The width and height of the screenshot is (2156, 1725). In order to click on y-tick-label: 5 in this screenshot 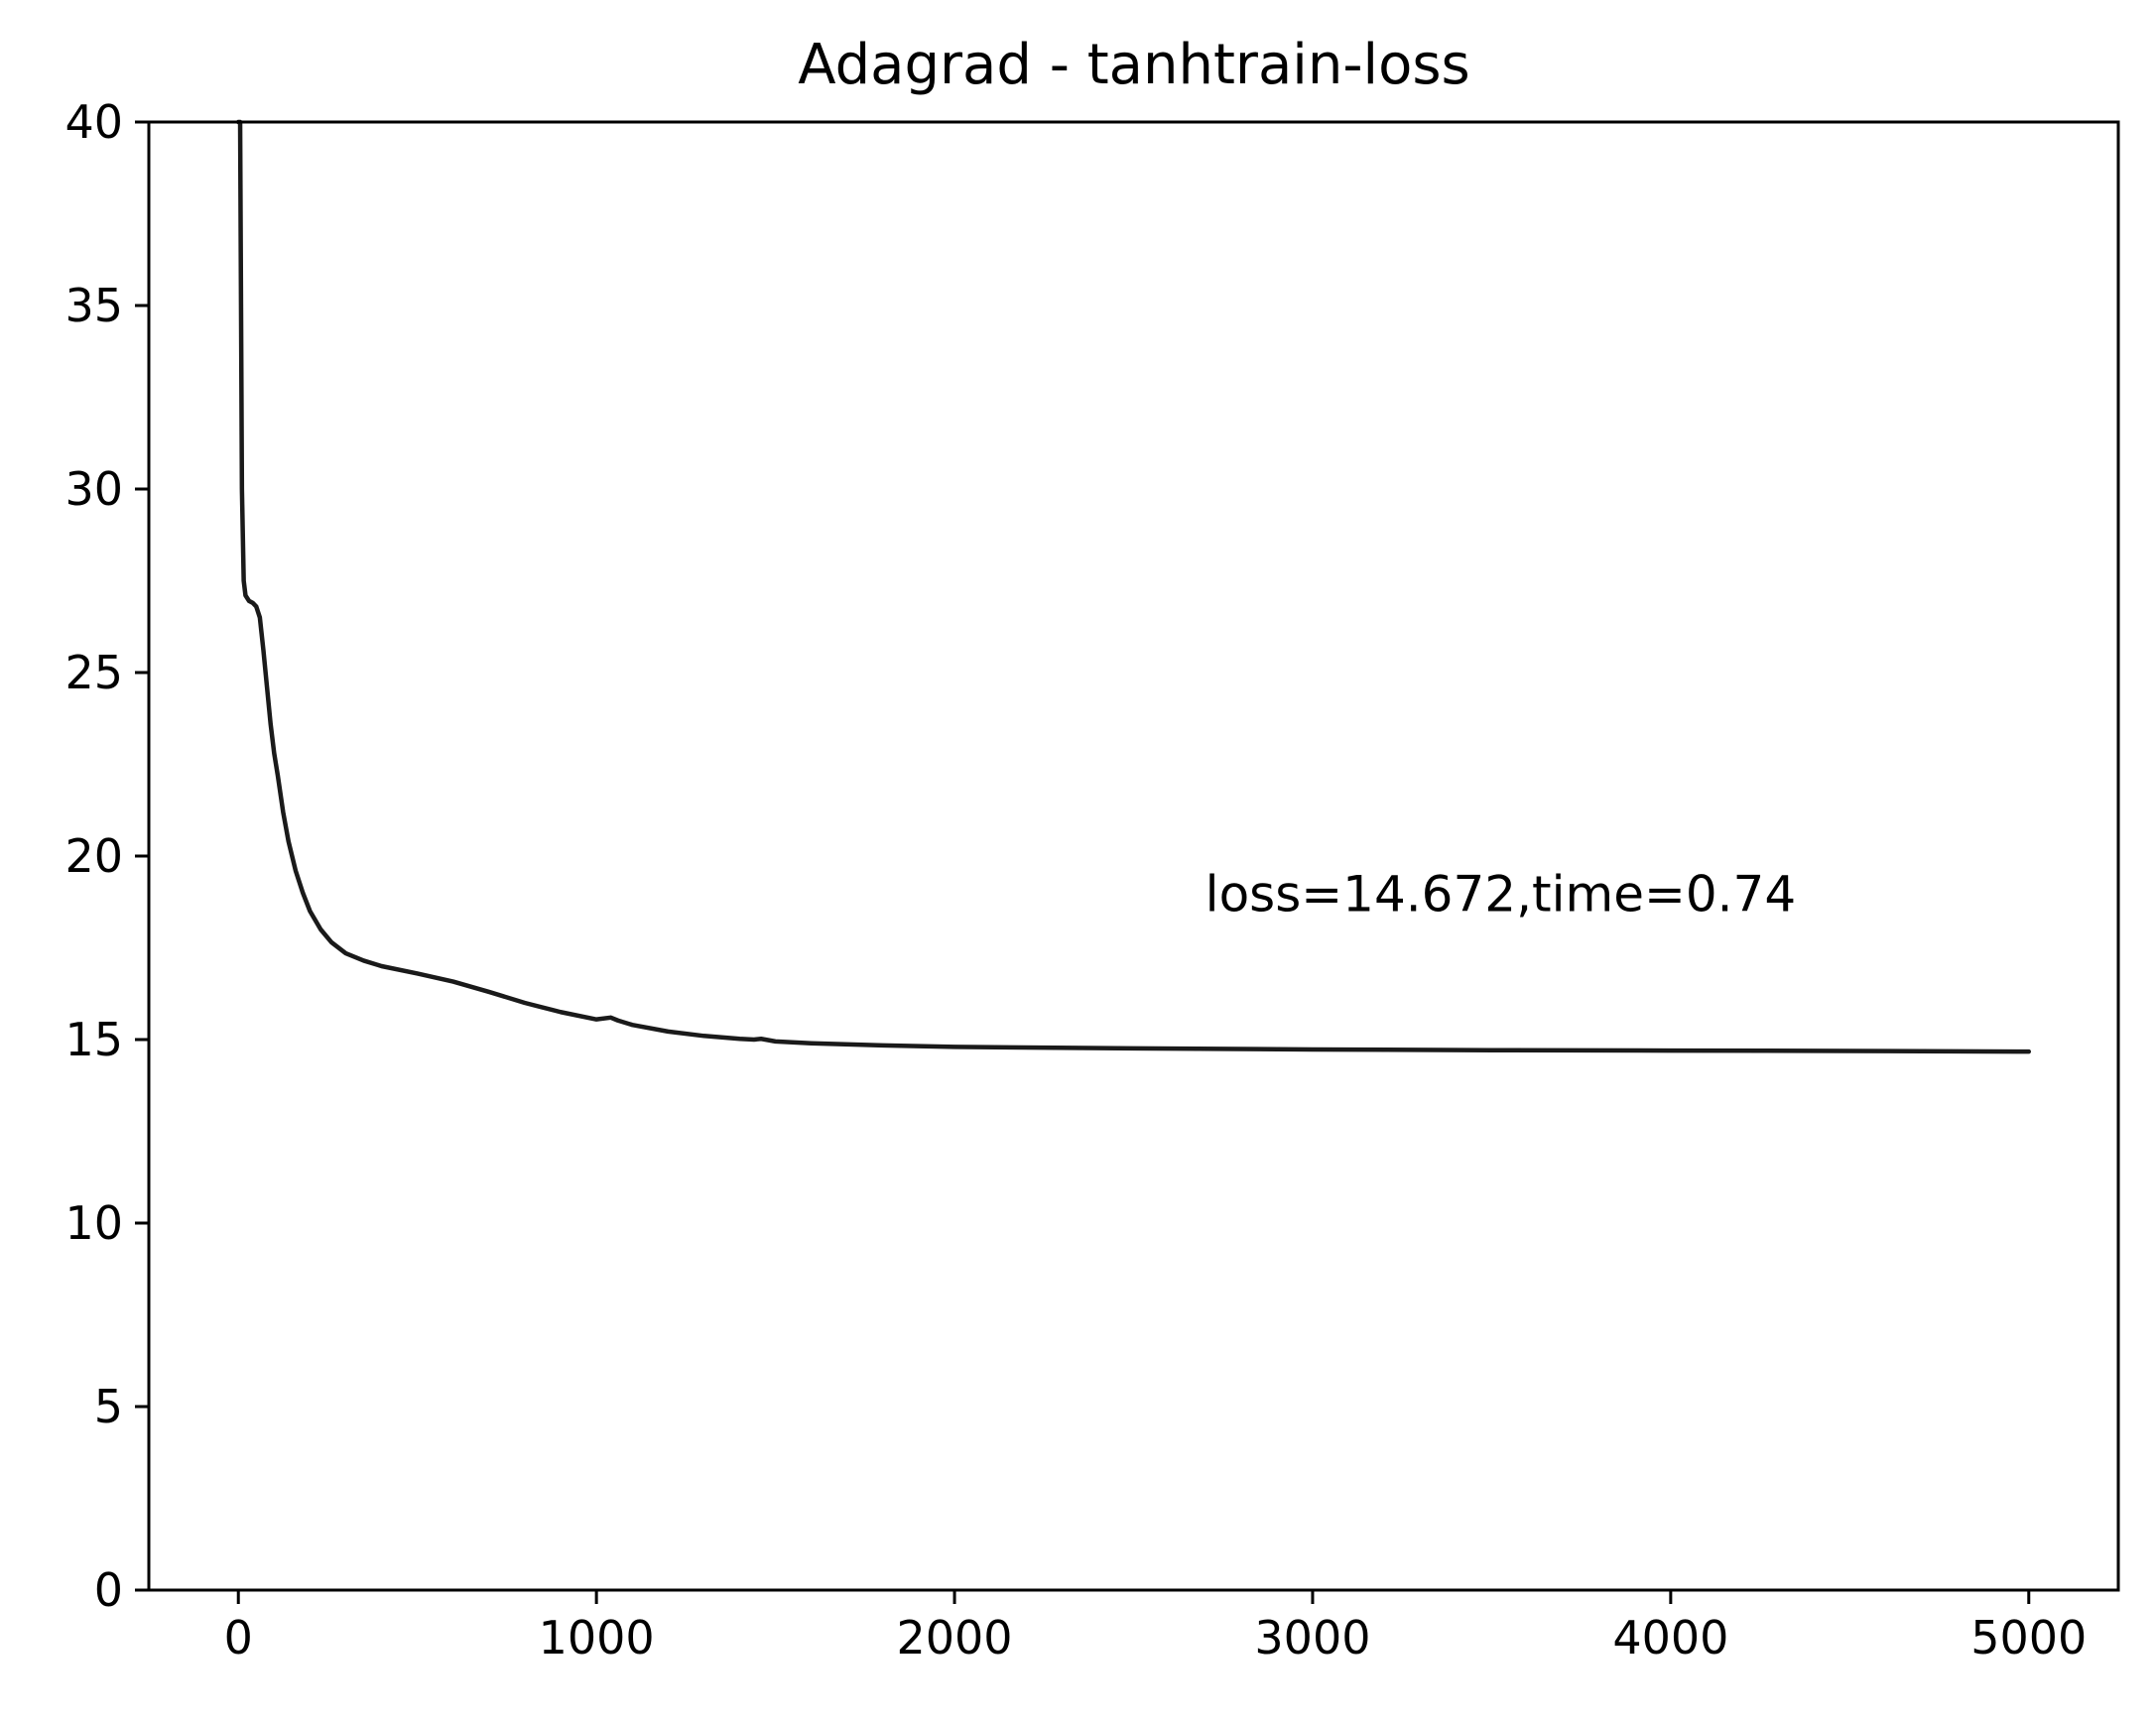, I will do `click(108, 1406)`.